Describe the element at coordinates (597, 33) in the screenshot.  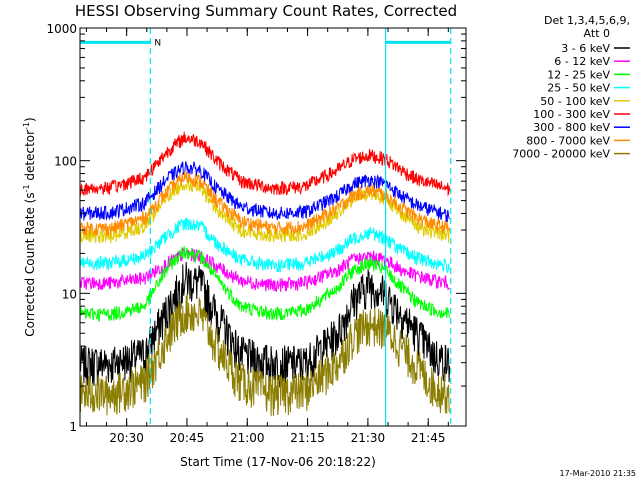
I see `legend-header-2: Att 0` at that location.